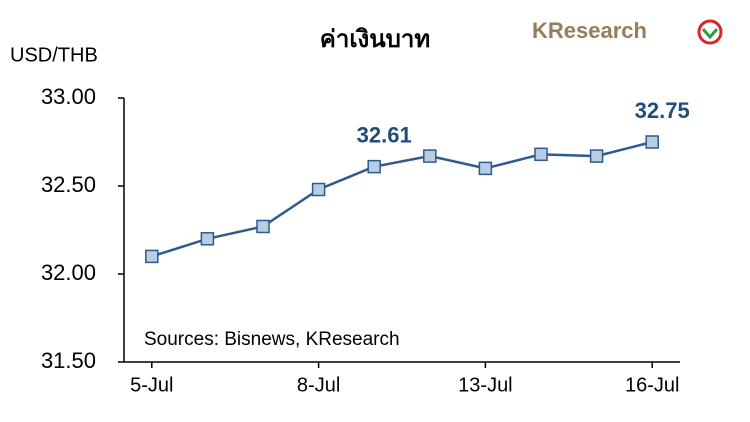 The width and height of the screenshot is (750, 422). Describe the element at coordinates (68, 272) in the screenshot. I see `y-tick-label: 32.00` at that location.